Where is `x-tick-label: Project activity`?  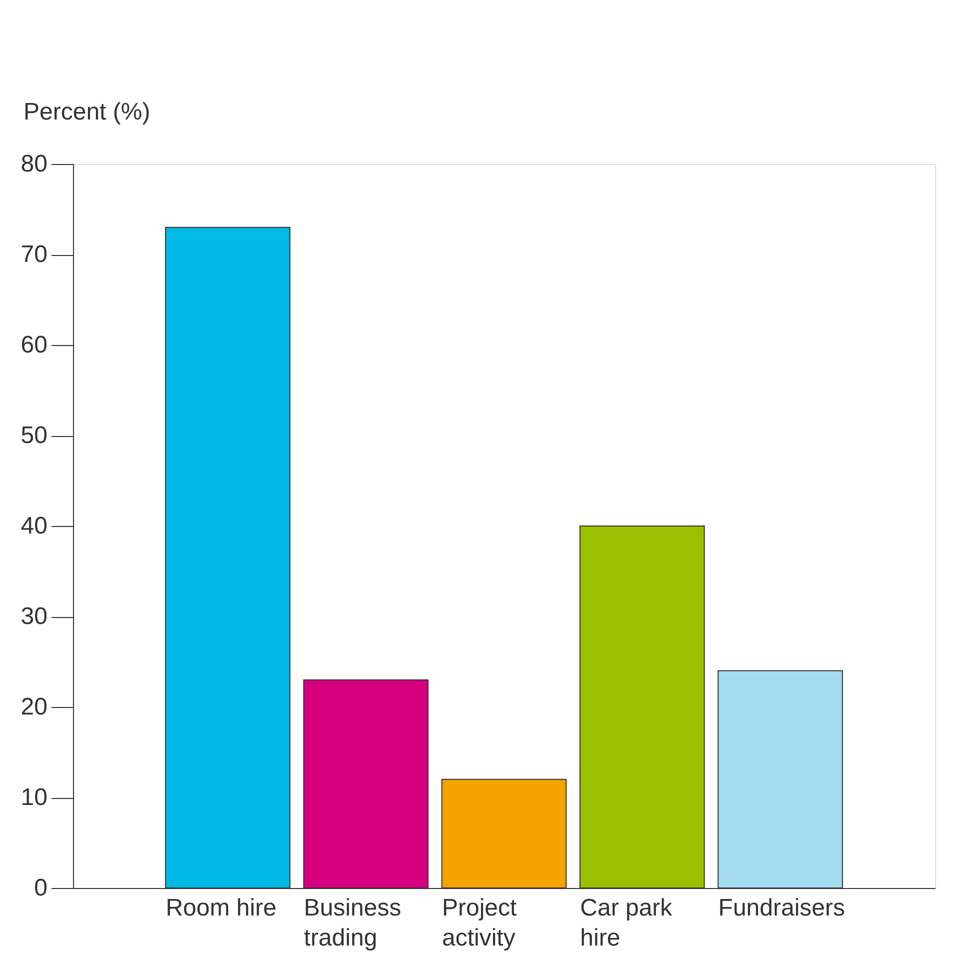
x-tick-label: Project activity is located at coordinates (480, 923).